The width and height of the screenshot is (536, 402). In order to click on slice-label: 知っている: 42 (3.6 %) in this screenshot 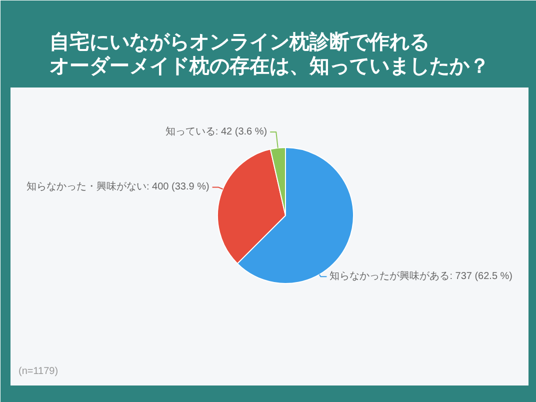, I will do `click(216, 132)`.